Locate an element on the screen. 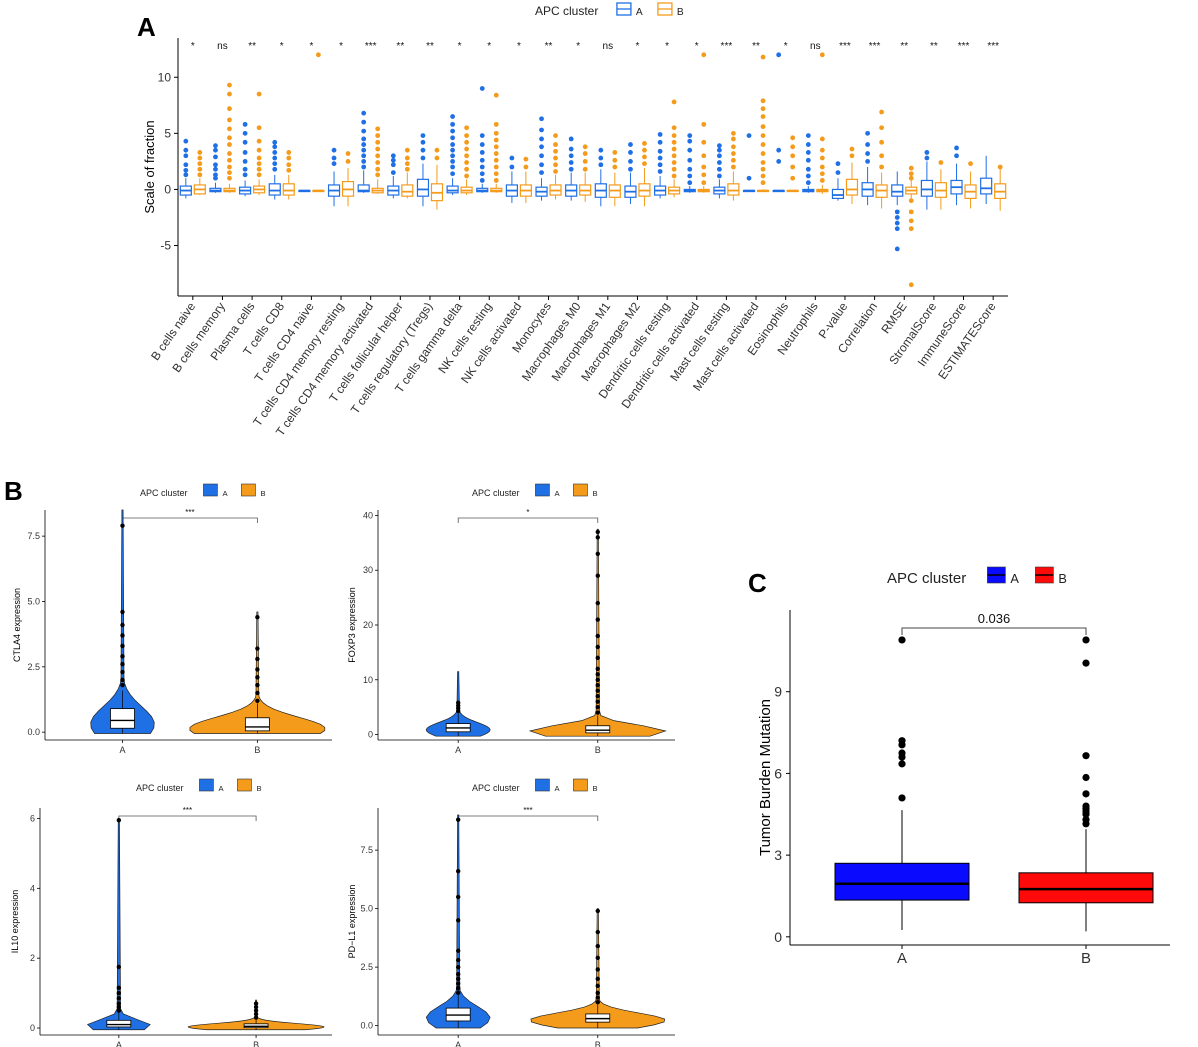  legend-title: APC cluster is located at coordinates (164, 493).